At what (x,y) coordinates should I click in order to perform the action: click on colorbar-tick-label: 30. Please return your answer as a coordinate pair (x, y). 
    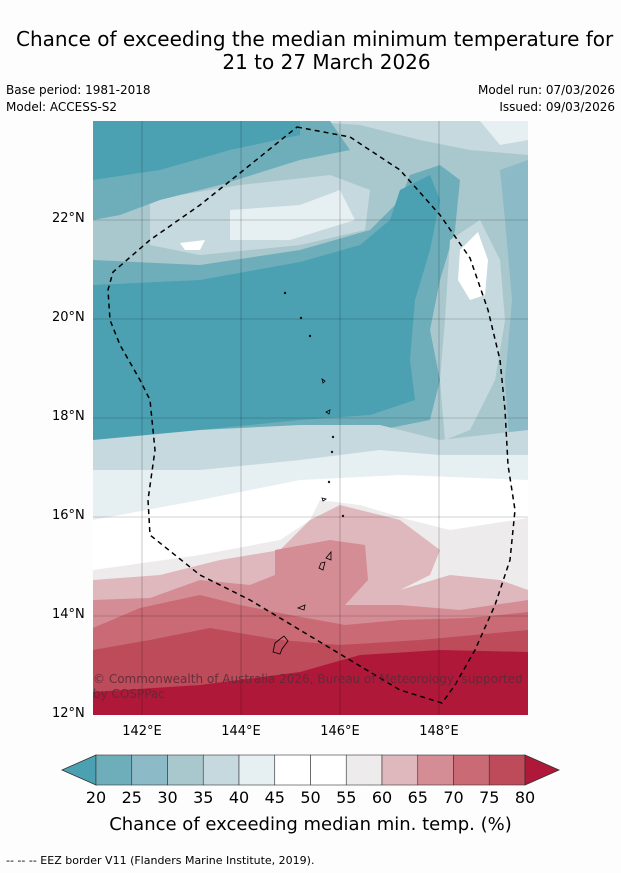
    Looking at the image, I should click on (167, 797).